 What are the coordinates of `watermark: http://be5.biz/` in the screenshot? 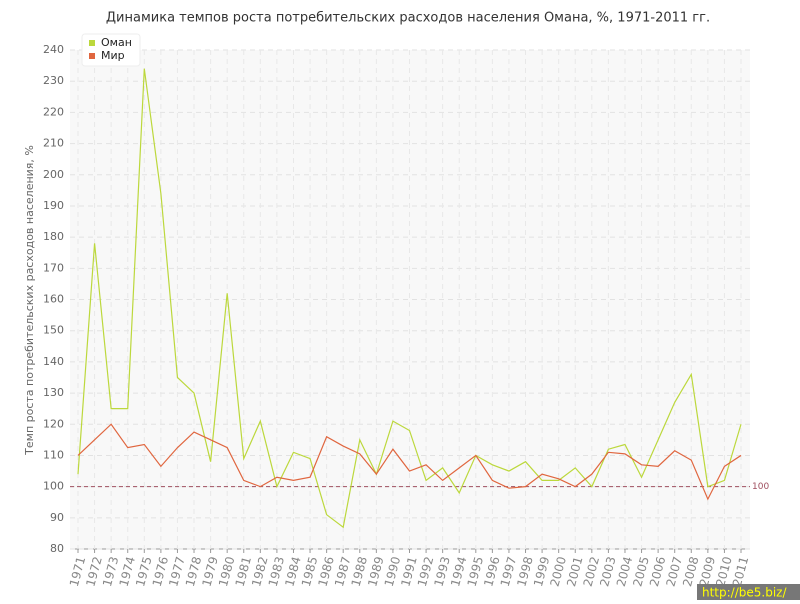 It's located at (744, 593).